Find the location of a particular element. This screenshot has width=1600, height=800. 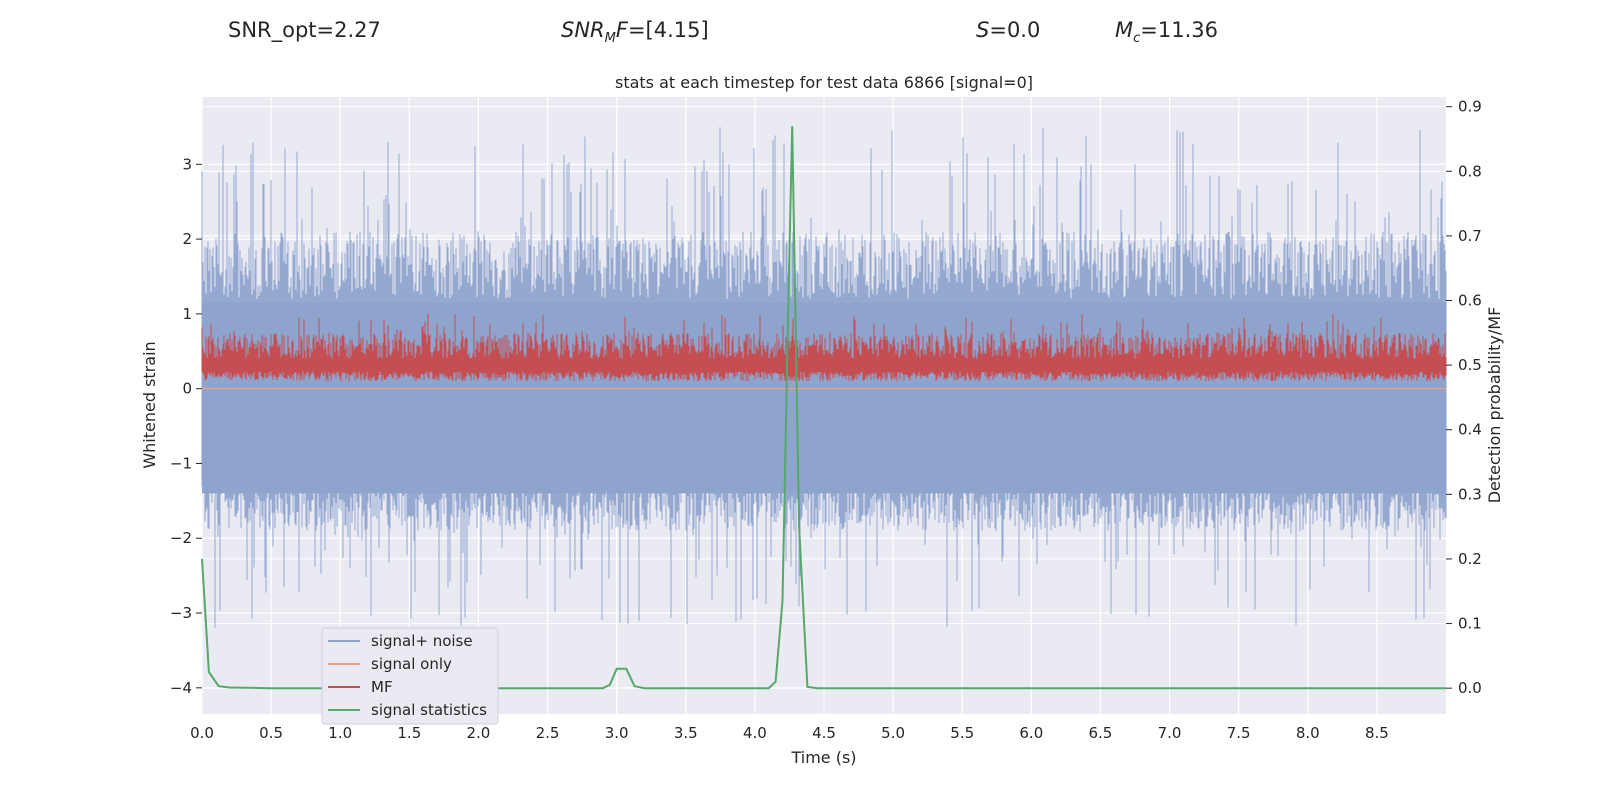

y-right-tick-label: 0.0 is located at coordinates (1470, 688).